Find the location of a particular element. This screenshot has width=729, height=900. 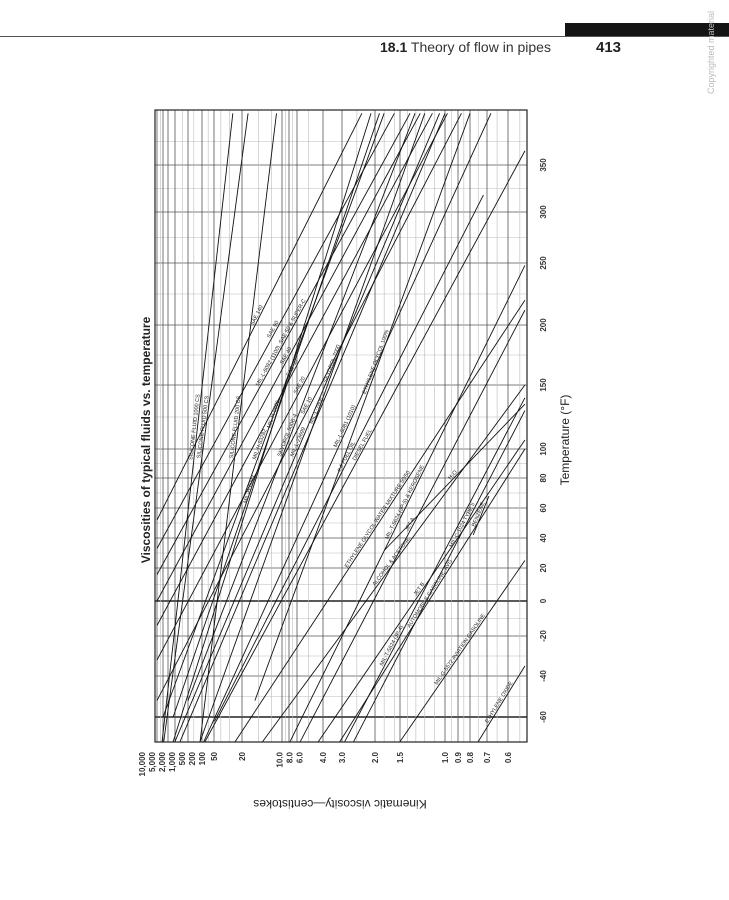

series-label: SAE 20 is located at coordinates (300, 385).